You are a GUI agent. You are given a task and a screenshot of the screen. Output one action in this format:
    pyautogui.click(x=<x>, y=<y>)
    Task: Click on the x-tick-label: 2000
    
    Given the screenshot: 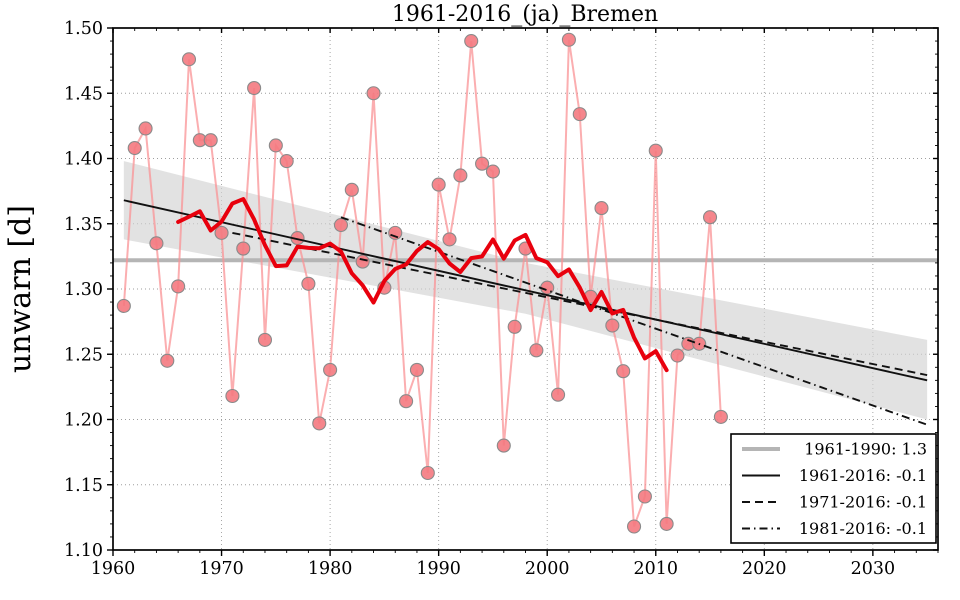 What is the action you would take?
    pyautogui.click(x=547, y=569)
    